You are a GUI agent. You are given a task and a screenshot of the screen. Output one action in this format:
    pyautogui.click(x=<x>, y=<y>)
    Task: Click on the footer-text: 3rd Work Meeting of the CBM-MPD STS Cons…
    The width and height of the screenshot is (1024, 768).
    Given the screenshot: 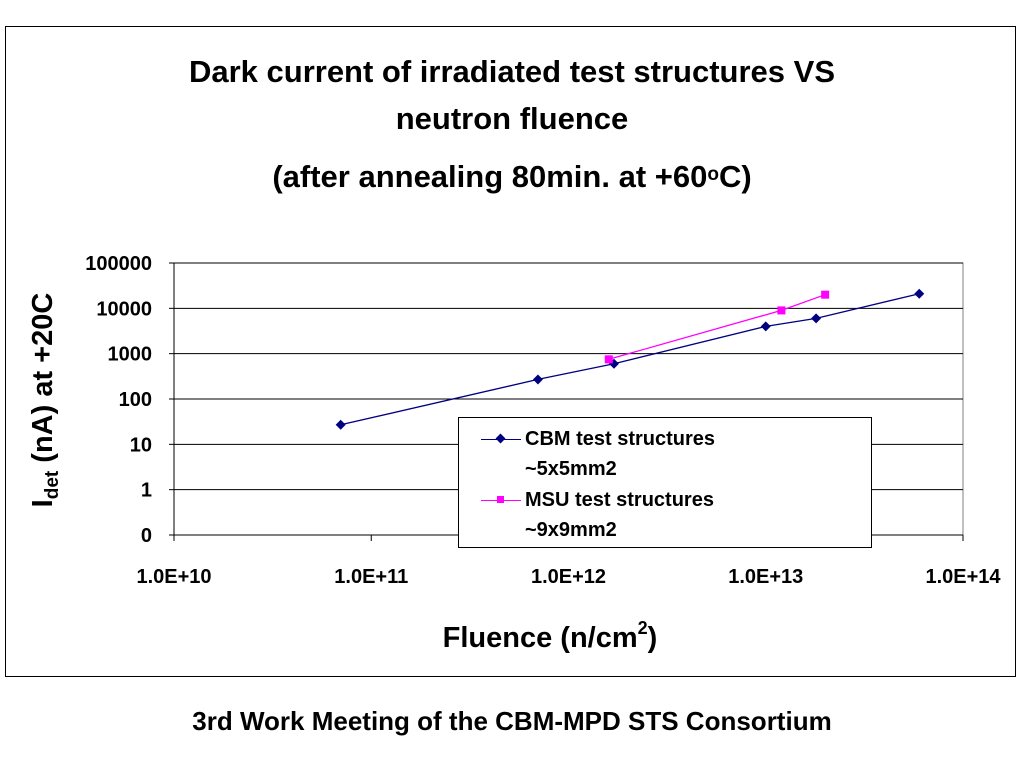 What is the action you would take?
    pyautogui.click(x=512, y=721)
    